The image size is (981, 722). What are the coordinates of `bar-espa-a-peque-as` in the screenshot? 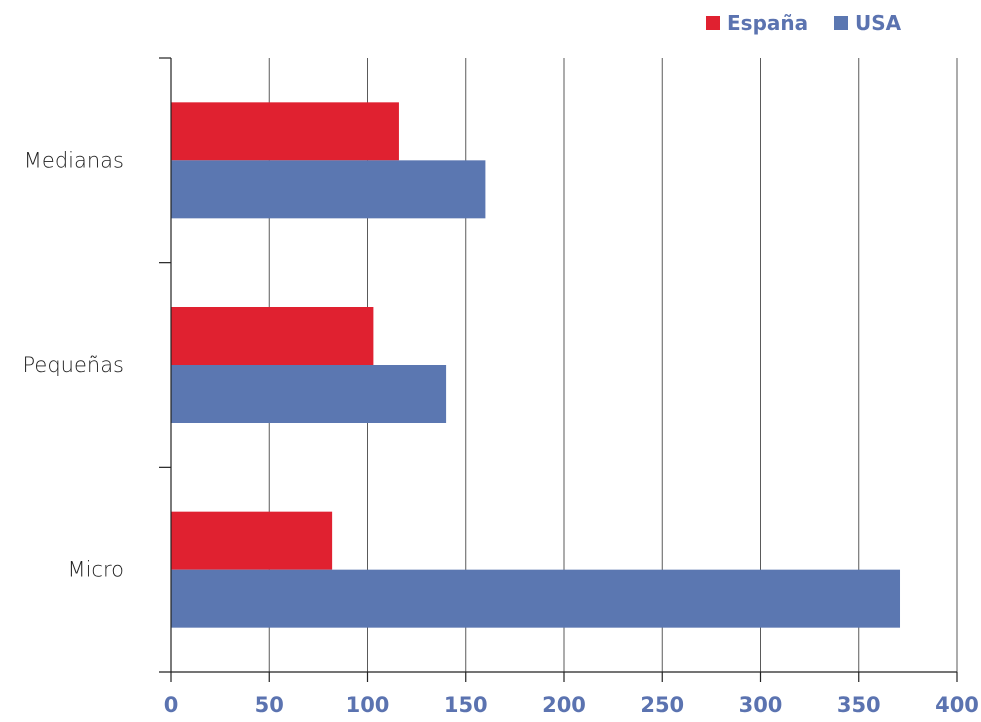 It's located at (272, 336).